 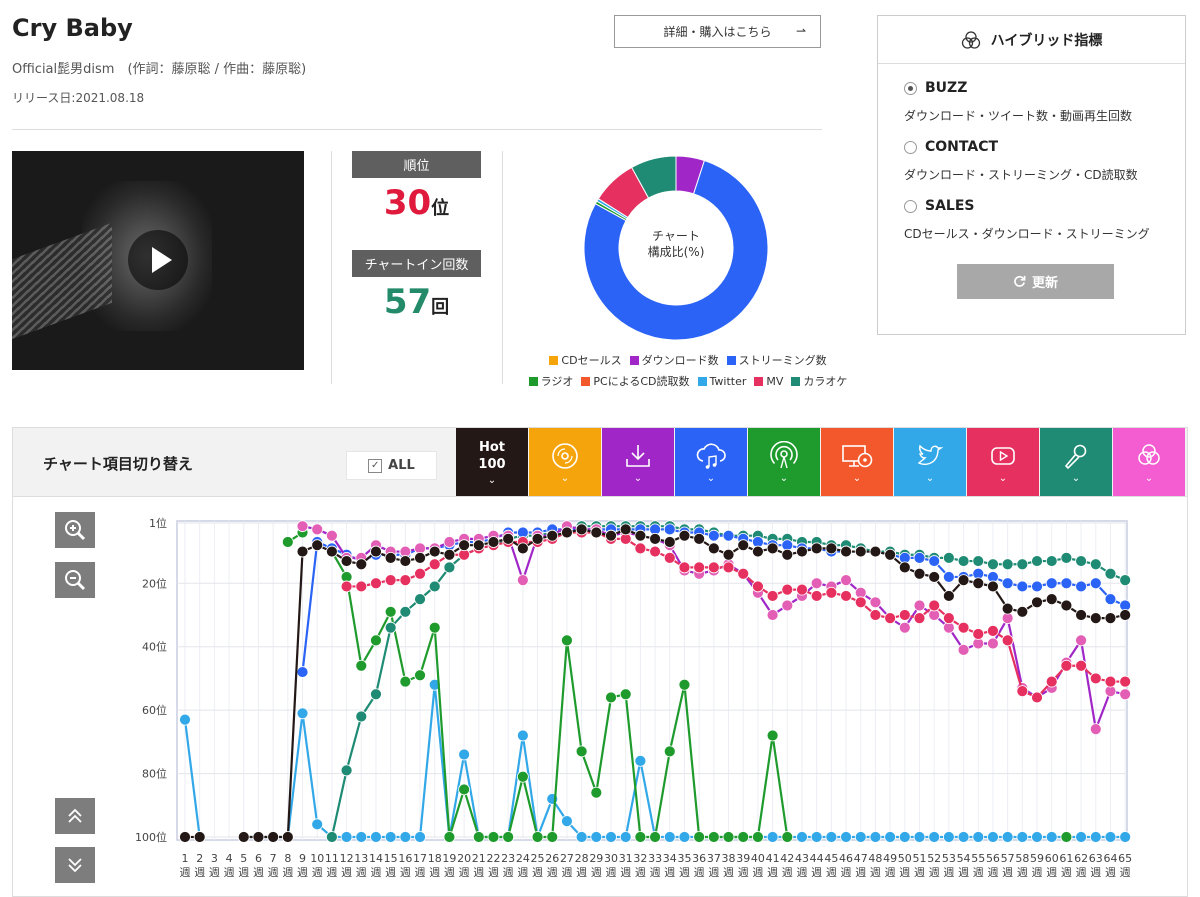 What do you see at coordinates (479, 858) in the screenshot?
I see `x-tick-label: 21` at bounding box center [479, 858].